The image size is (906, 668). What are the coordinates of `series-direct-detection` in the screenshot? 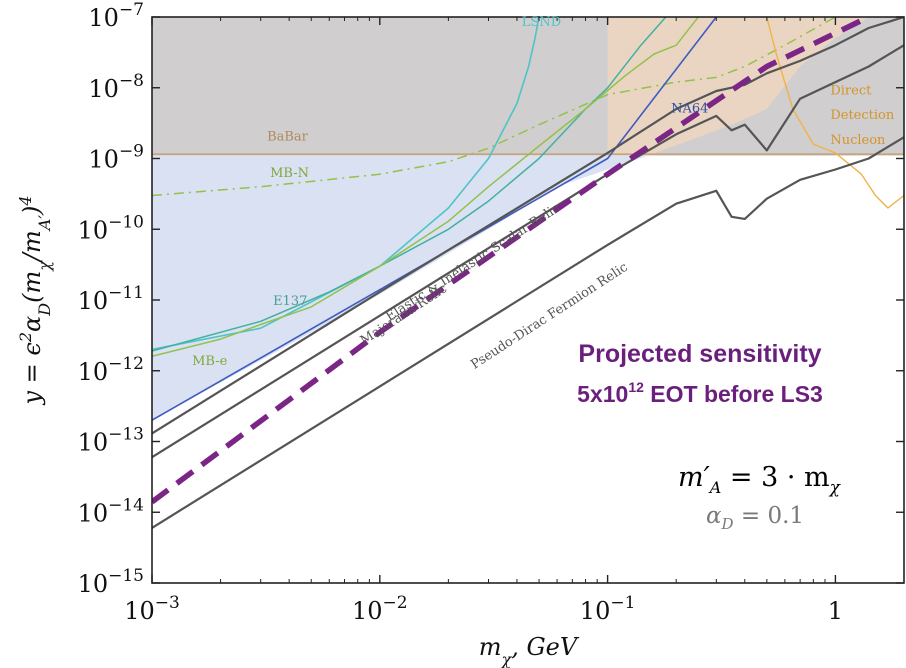 It's located at (835, 113).